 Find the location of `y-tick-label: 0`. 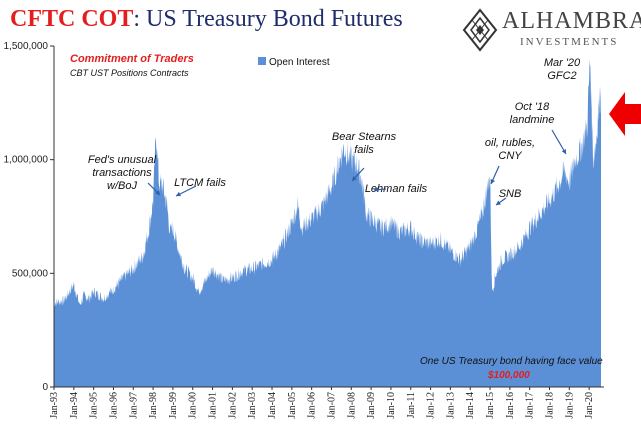

y-tick-label: 0 is located at coordinates (45, 387).